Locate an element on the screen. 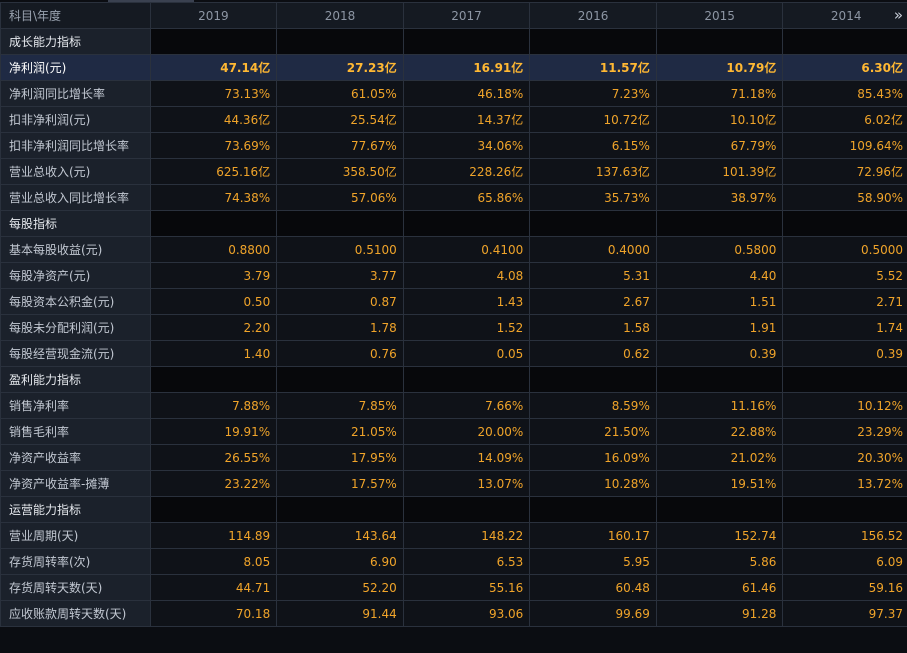 This screenshot has height=653, width=907. value-cell: 625.16亿 is located at coordinates (213, 171).